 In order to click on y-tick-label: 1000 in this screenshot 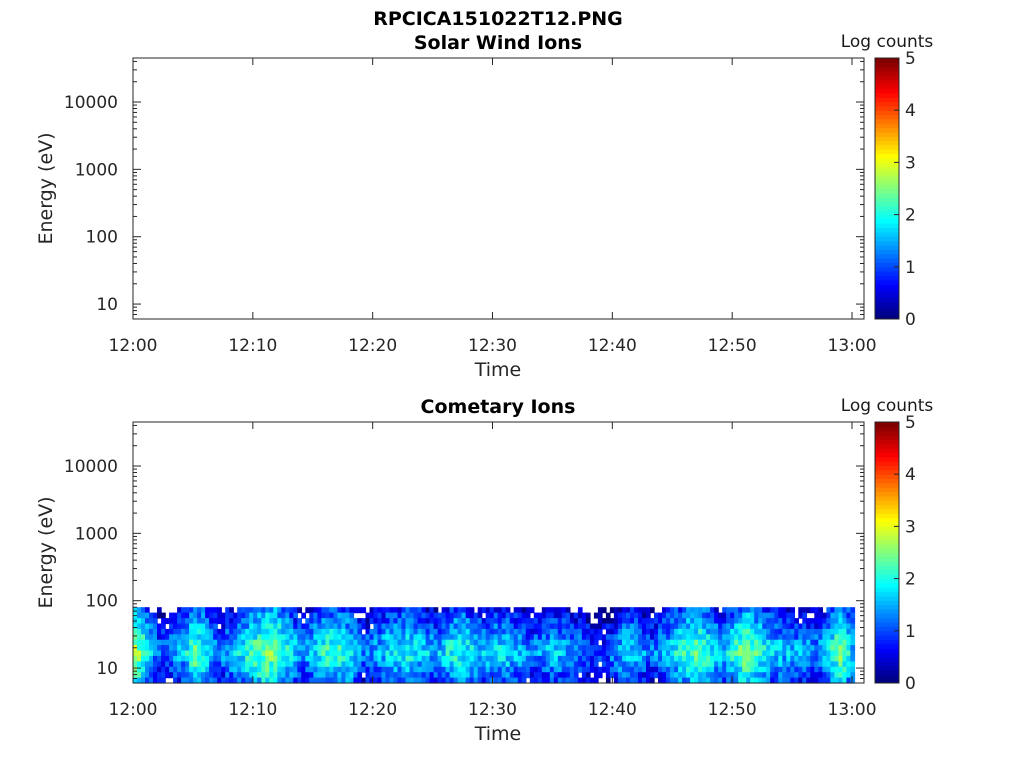, I will do `click(96, 534)`.